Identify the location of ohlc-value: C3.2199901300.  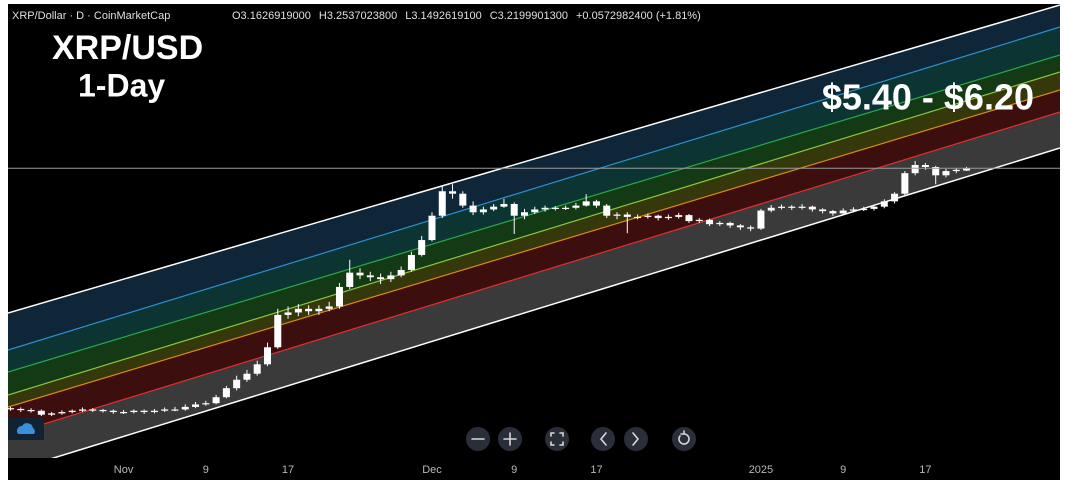
(529, 16).